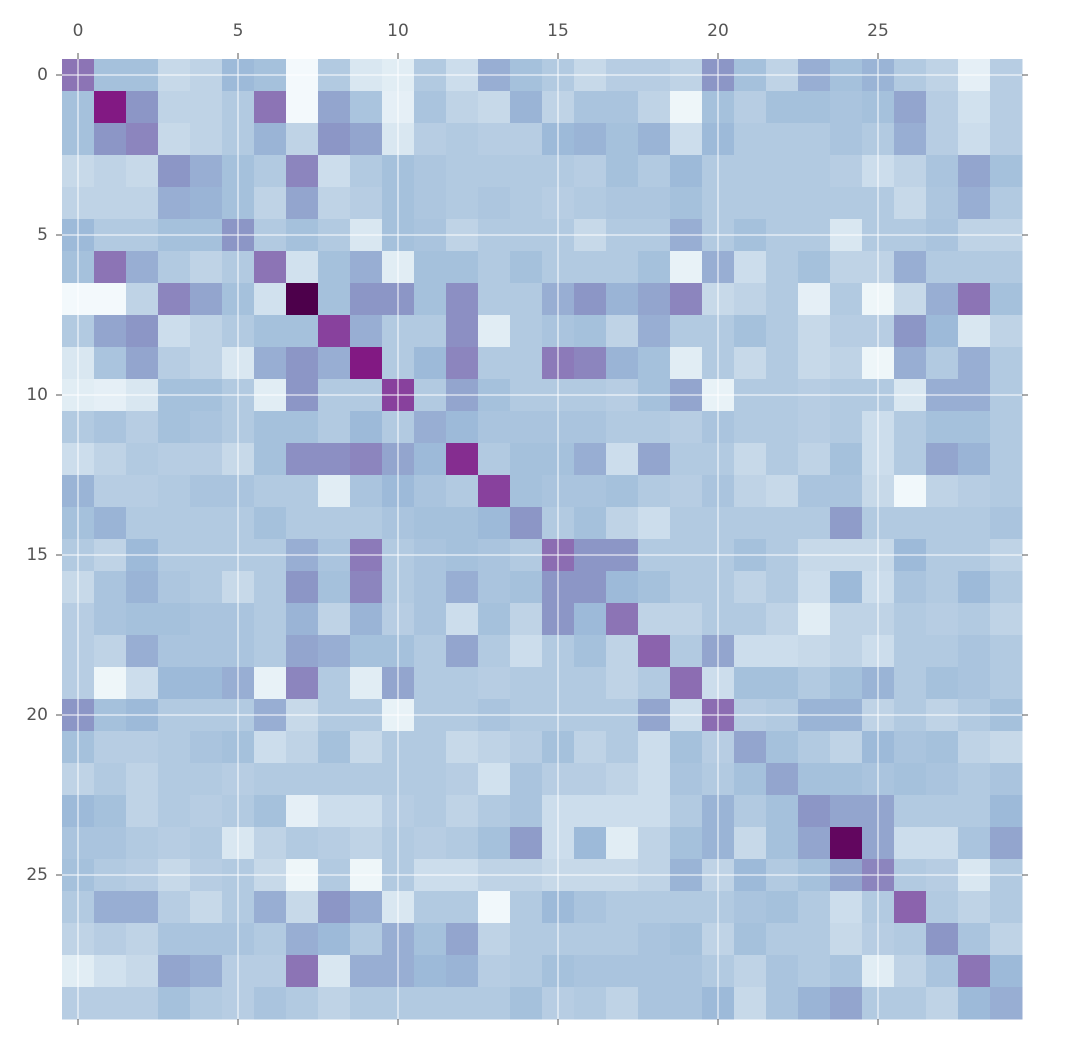 This screenshot has width=1069, height=1045. I want to click on x-tick-label: 5, so click(238, 31).